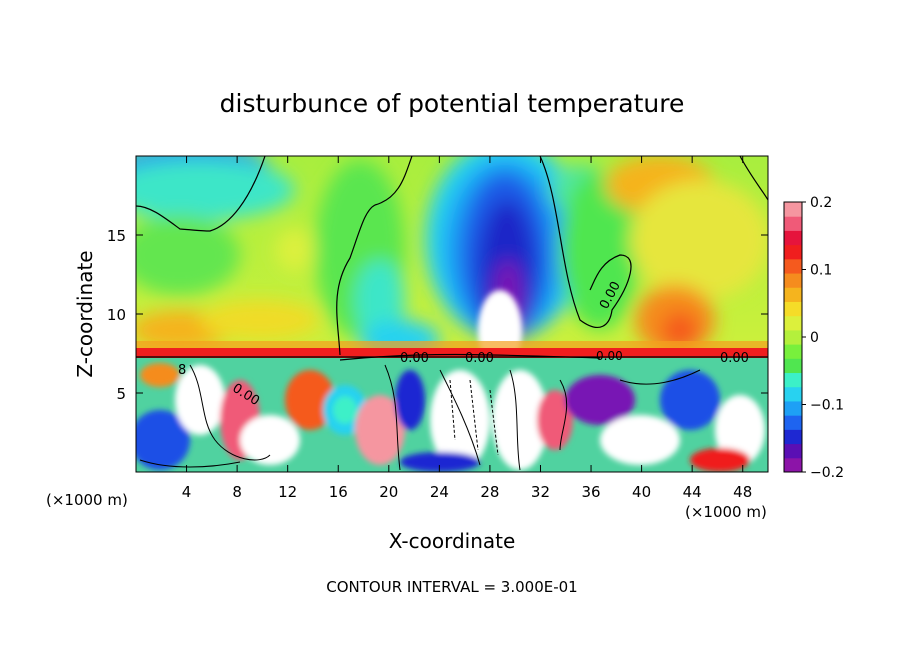  Describe the element at coordinates (237, 492) in the screenshot. I see `x-tick-label: 8` at that location.